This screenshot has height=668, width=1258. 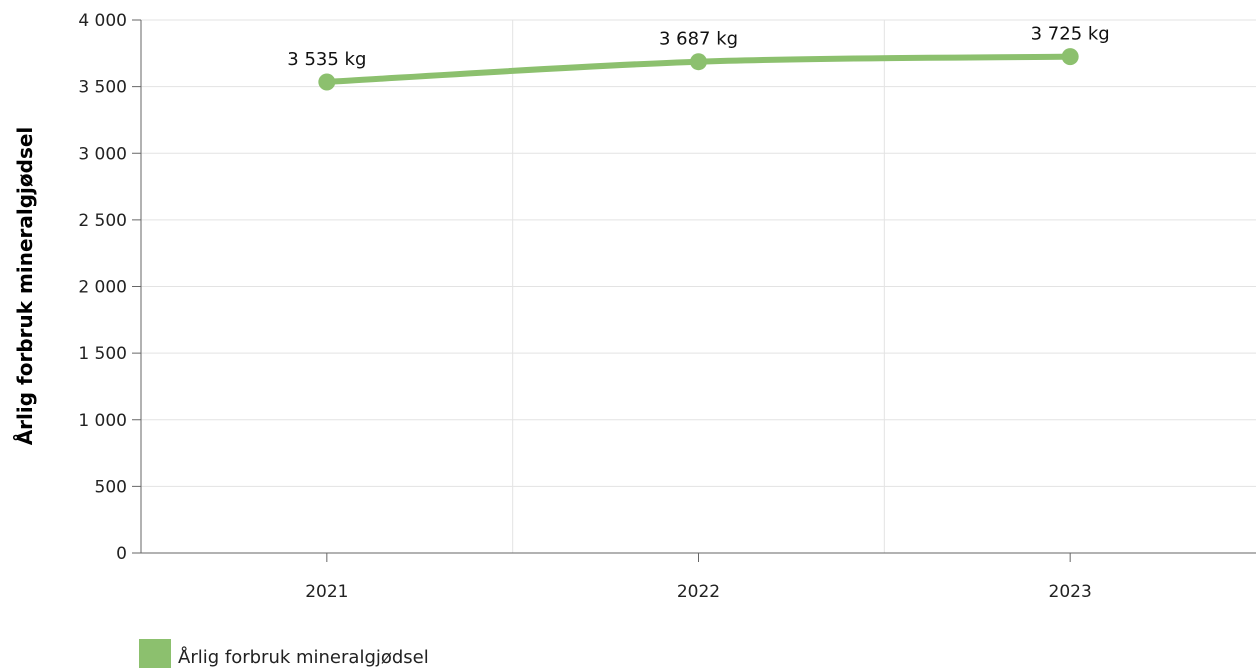 I want to click on y-tick-label: 500, so click(x=111, y=487).